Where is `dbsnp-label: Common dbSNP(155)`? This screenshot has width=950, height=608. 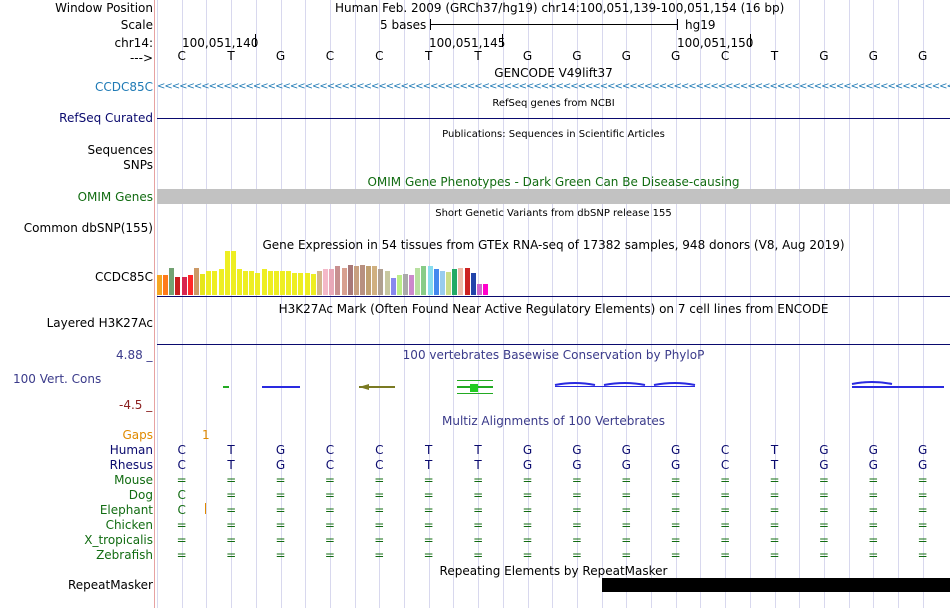
dbsnp-label: Common dbSNP(155) is located at coordinates (88, 228).